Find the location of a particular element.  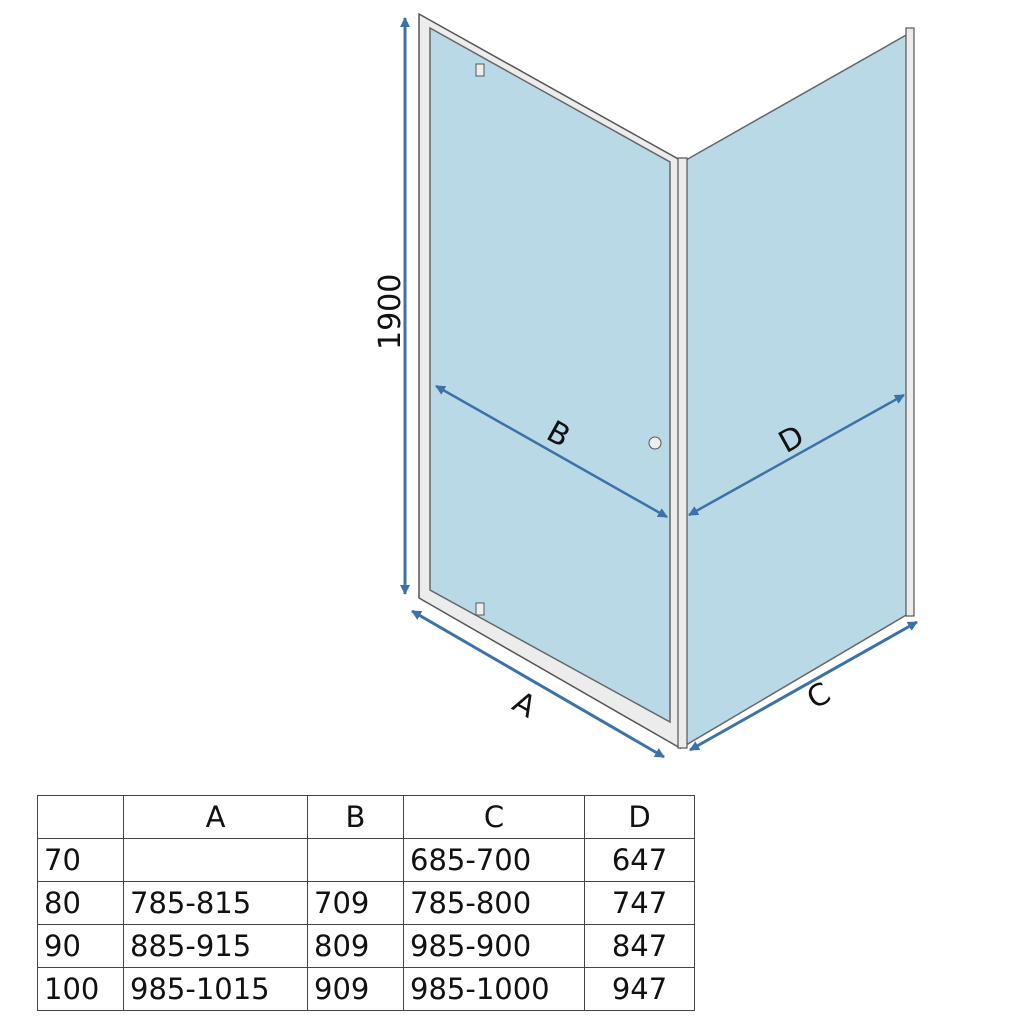

header-cell: D is located at coordinates (639, 817).